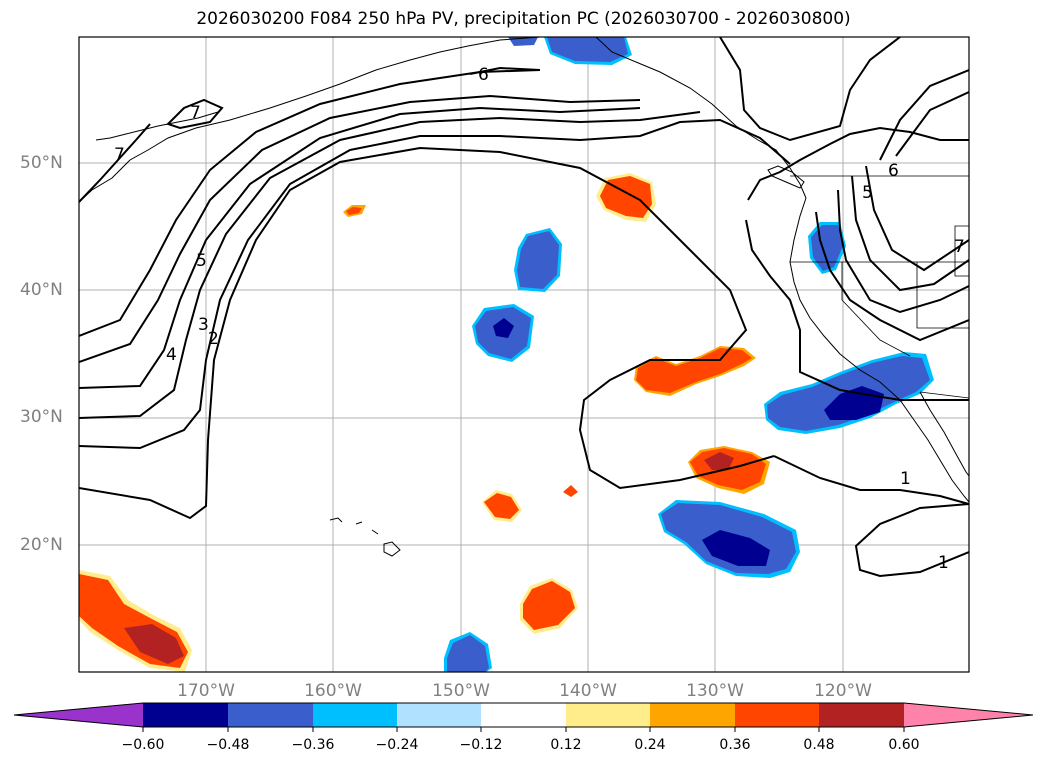  I want to click on west-coast-coastline, so click(879, 350).